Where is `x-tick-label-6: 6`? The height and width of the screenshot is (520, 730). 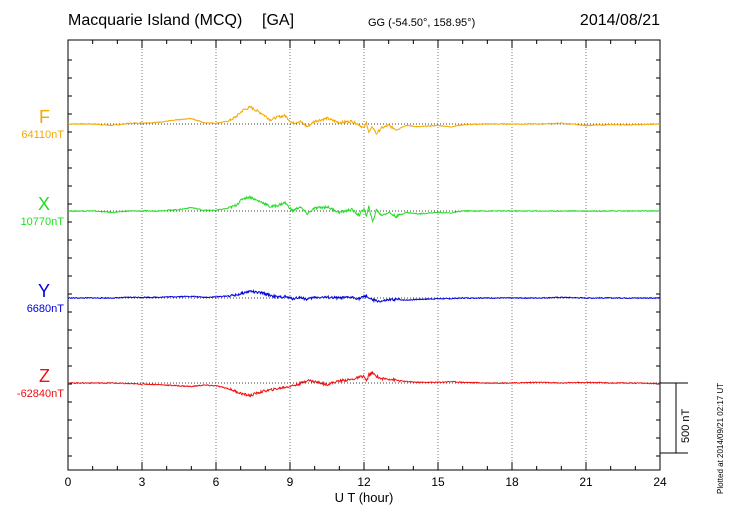
x-tick-label-6: 6 is located at coordinates (216, 482).